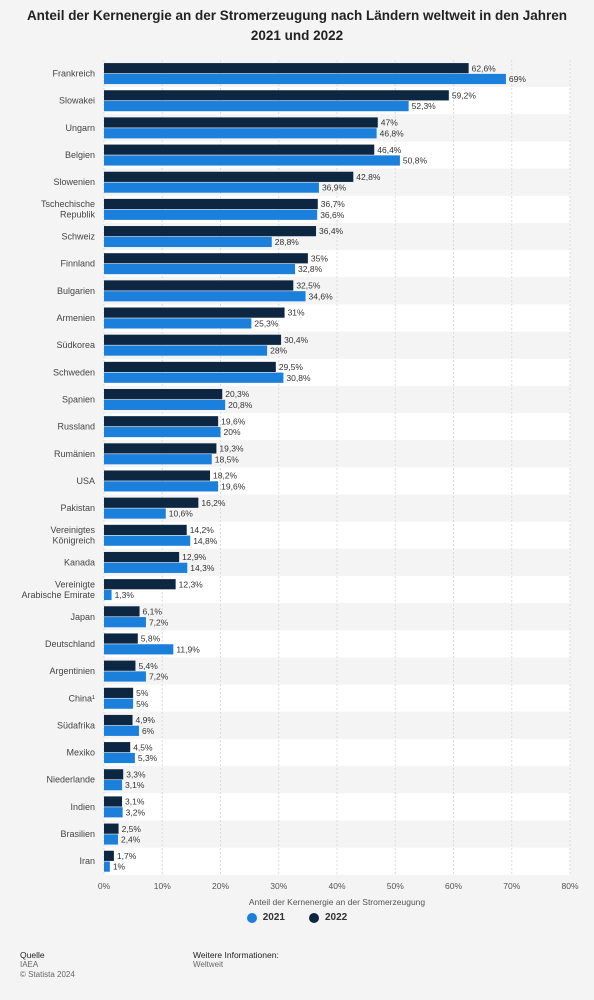 This screenshot has height=1000, width=594. I want to click on legend-item-2022: 2022, so click(328, 917).